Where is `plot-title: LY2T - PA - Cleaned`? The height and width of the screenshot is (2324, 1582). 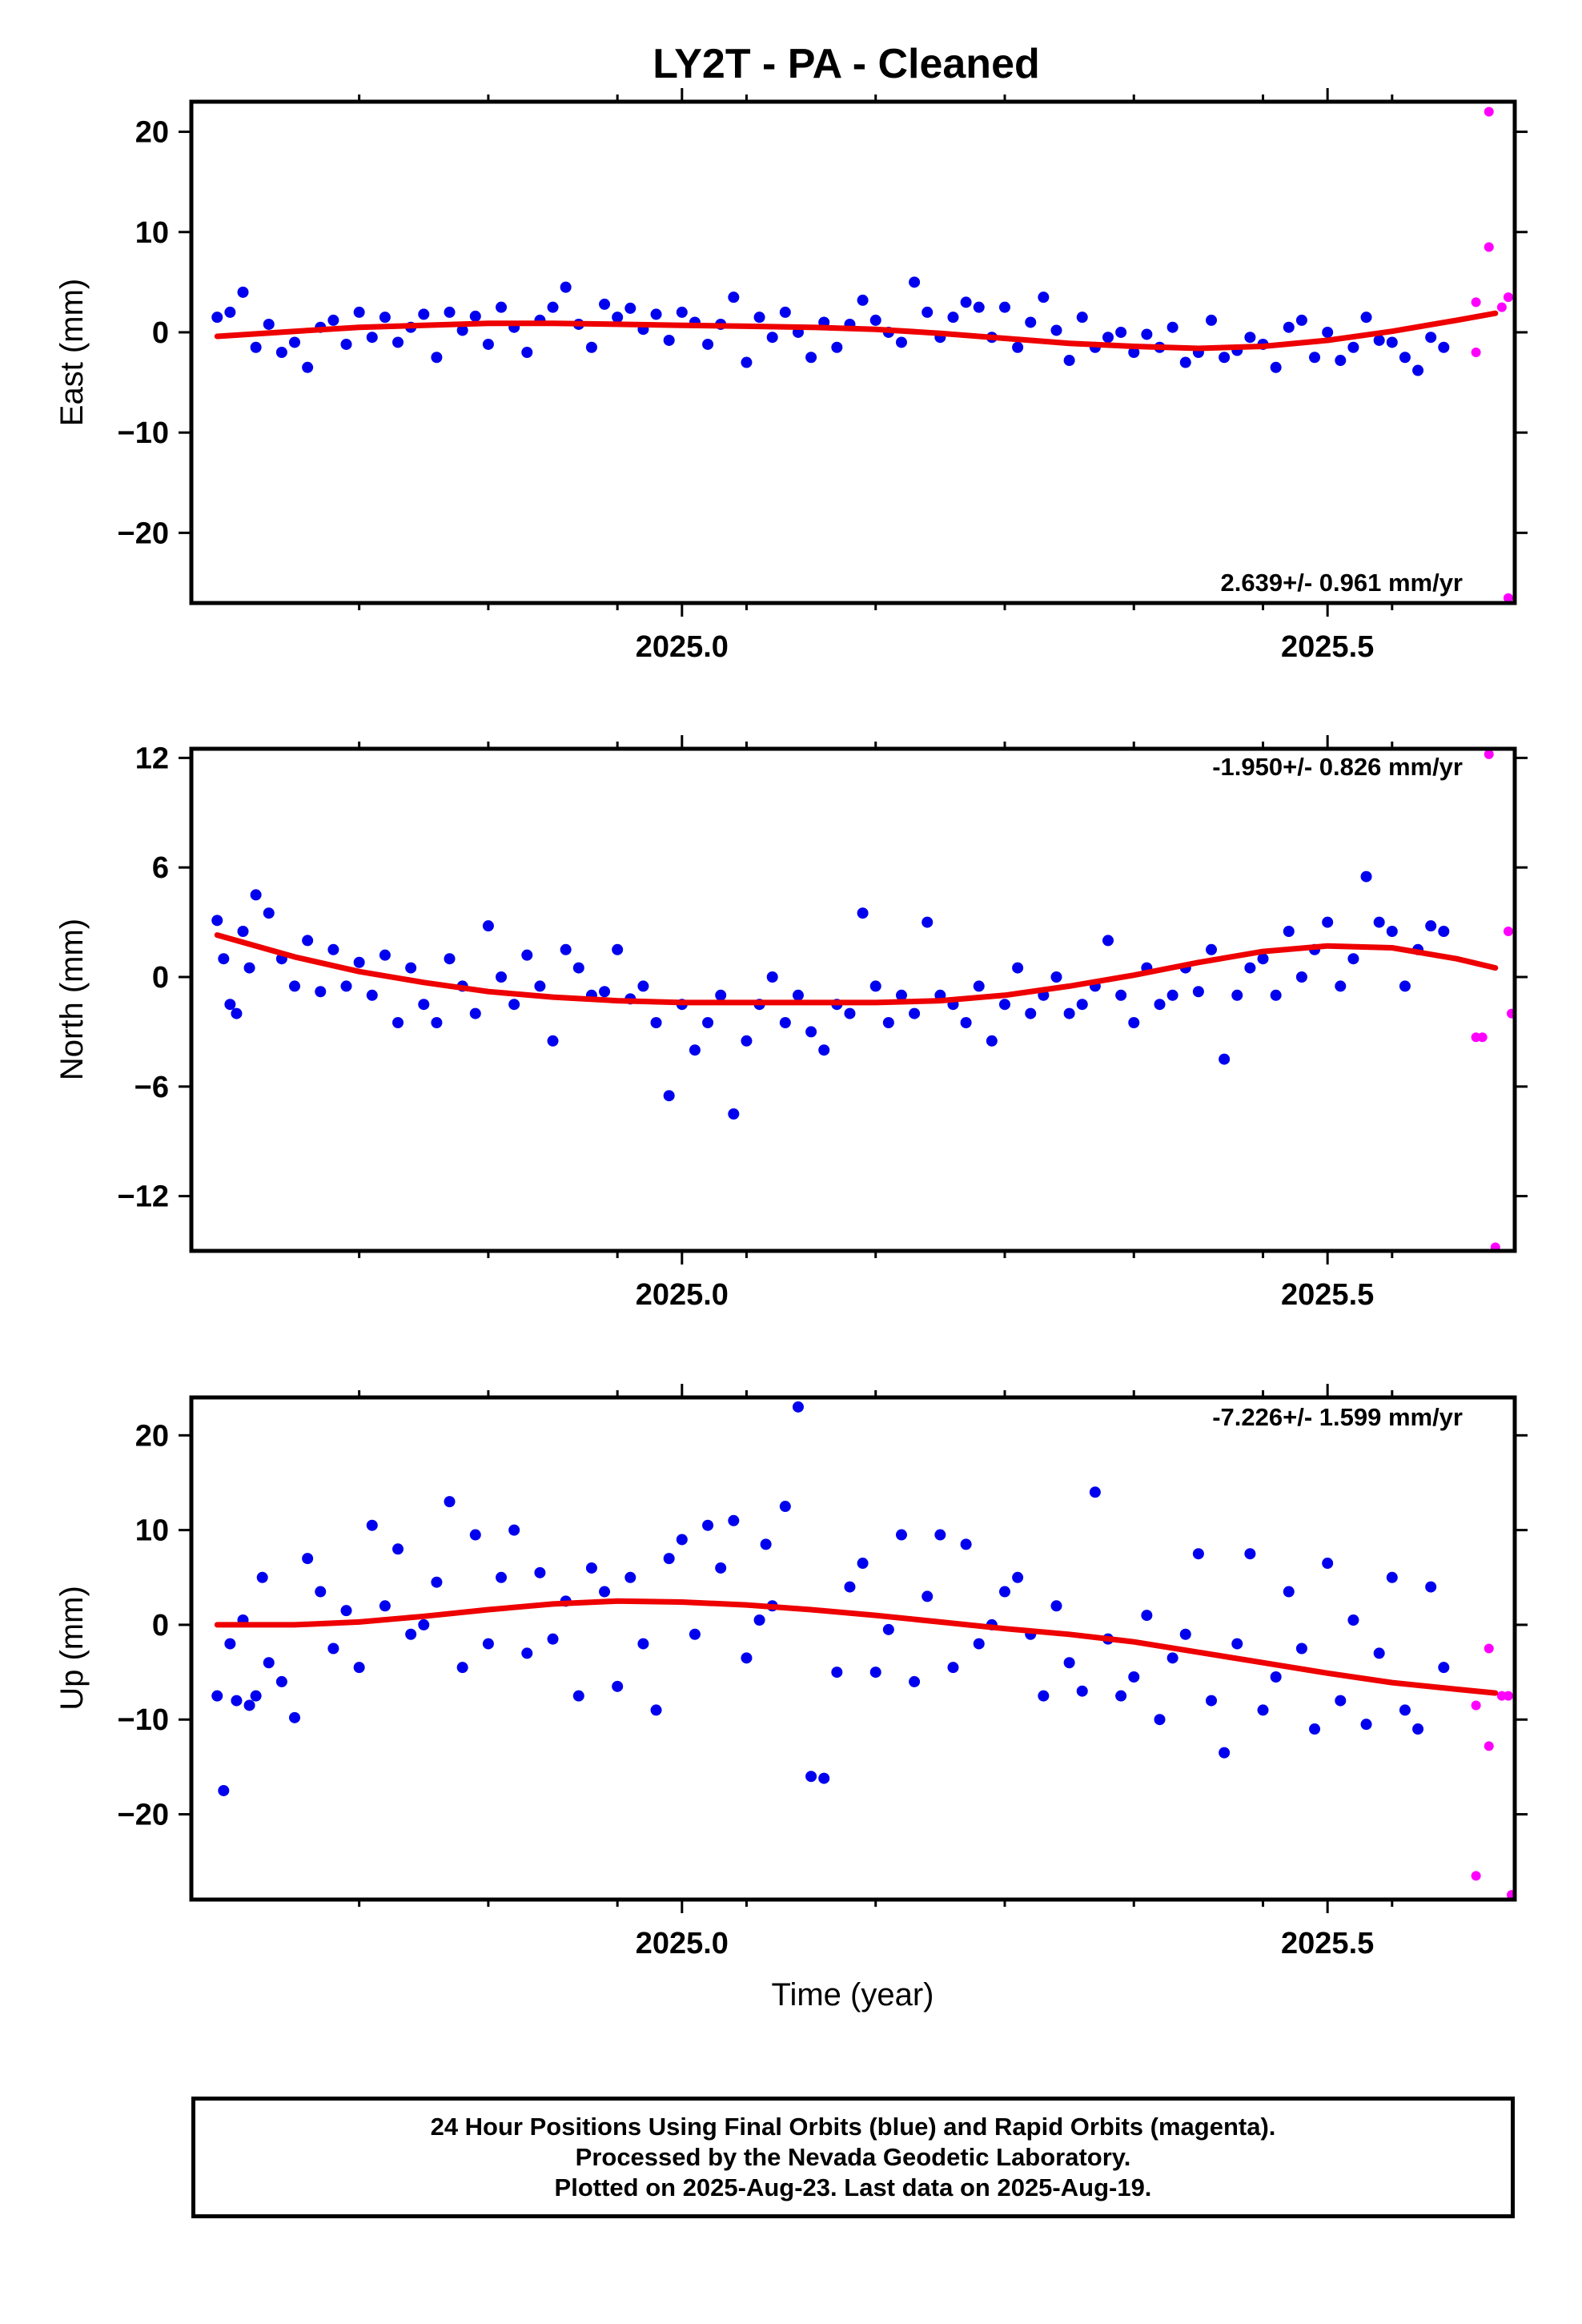
plot-title: LY2T - PA - Cleaned is located at coordinates (846, 64).